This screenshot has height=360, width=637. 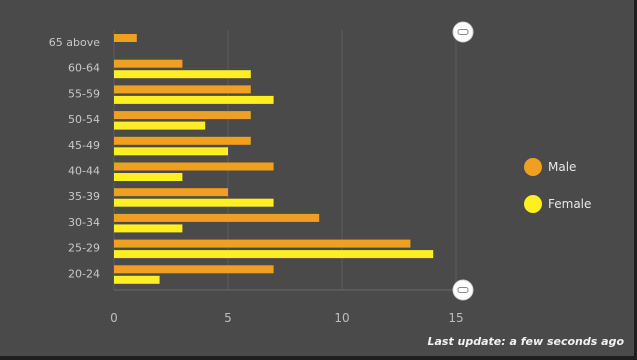 I want to click on x-tick-label: 5, so click(x=228, y=318).